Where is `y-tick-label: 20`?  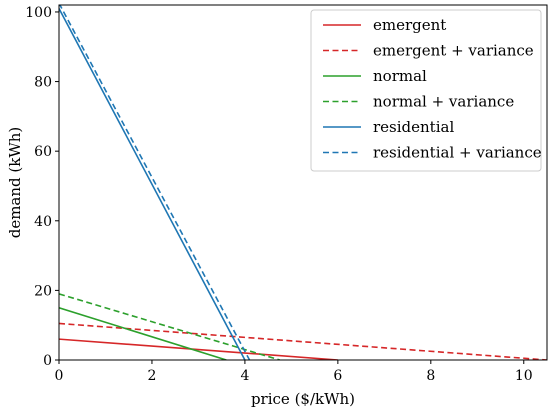
y-tick-label: 20 is located at coordinates (43, 291).